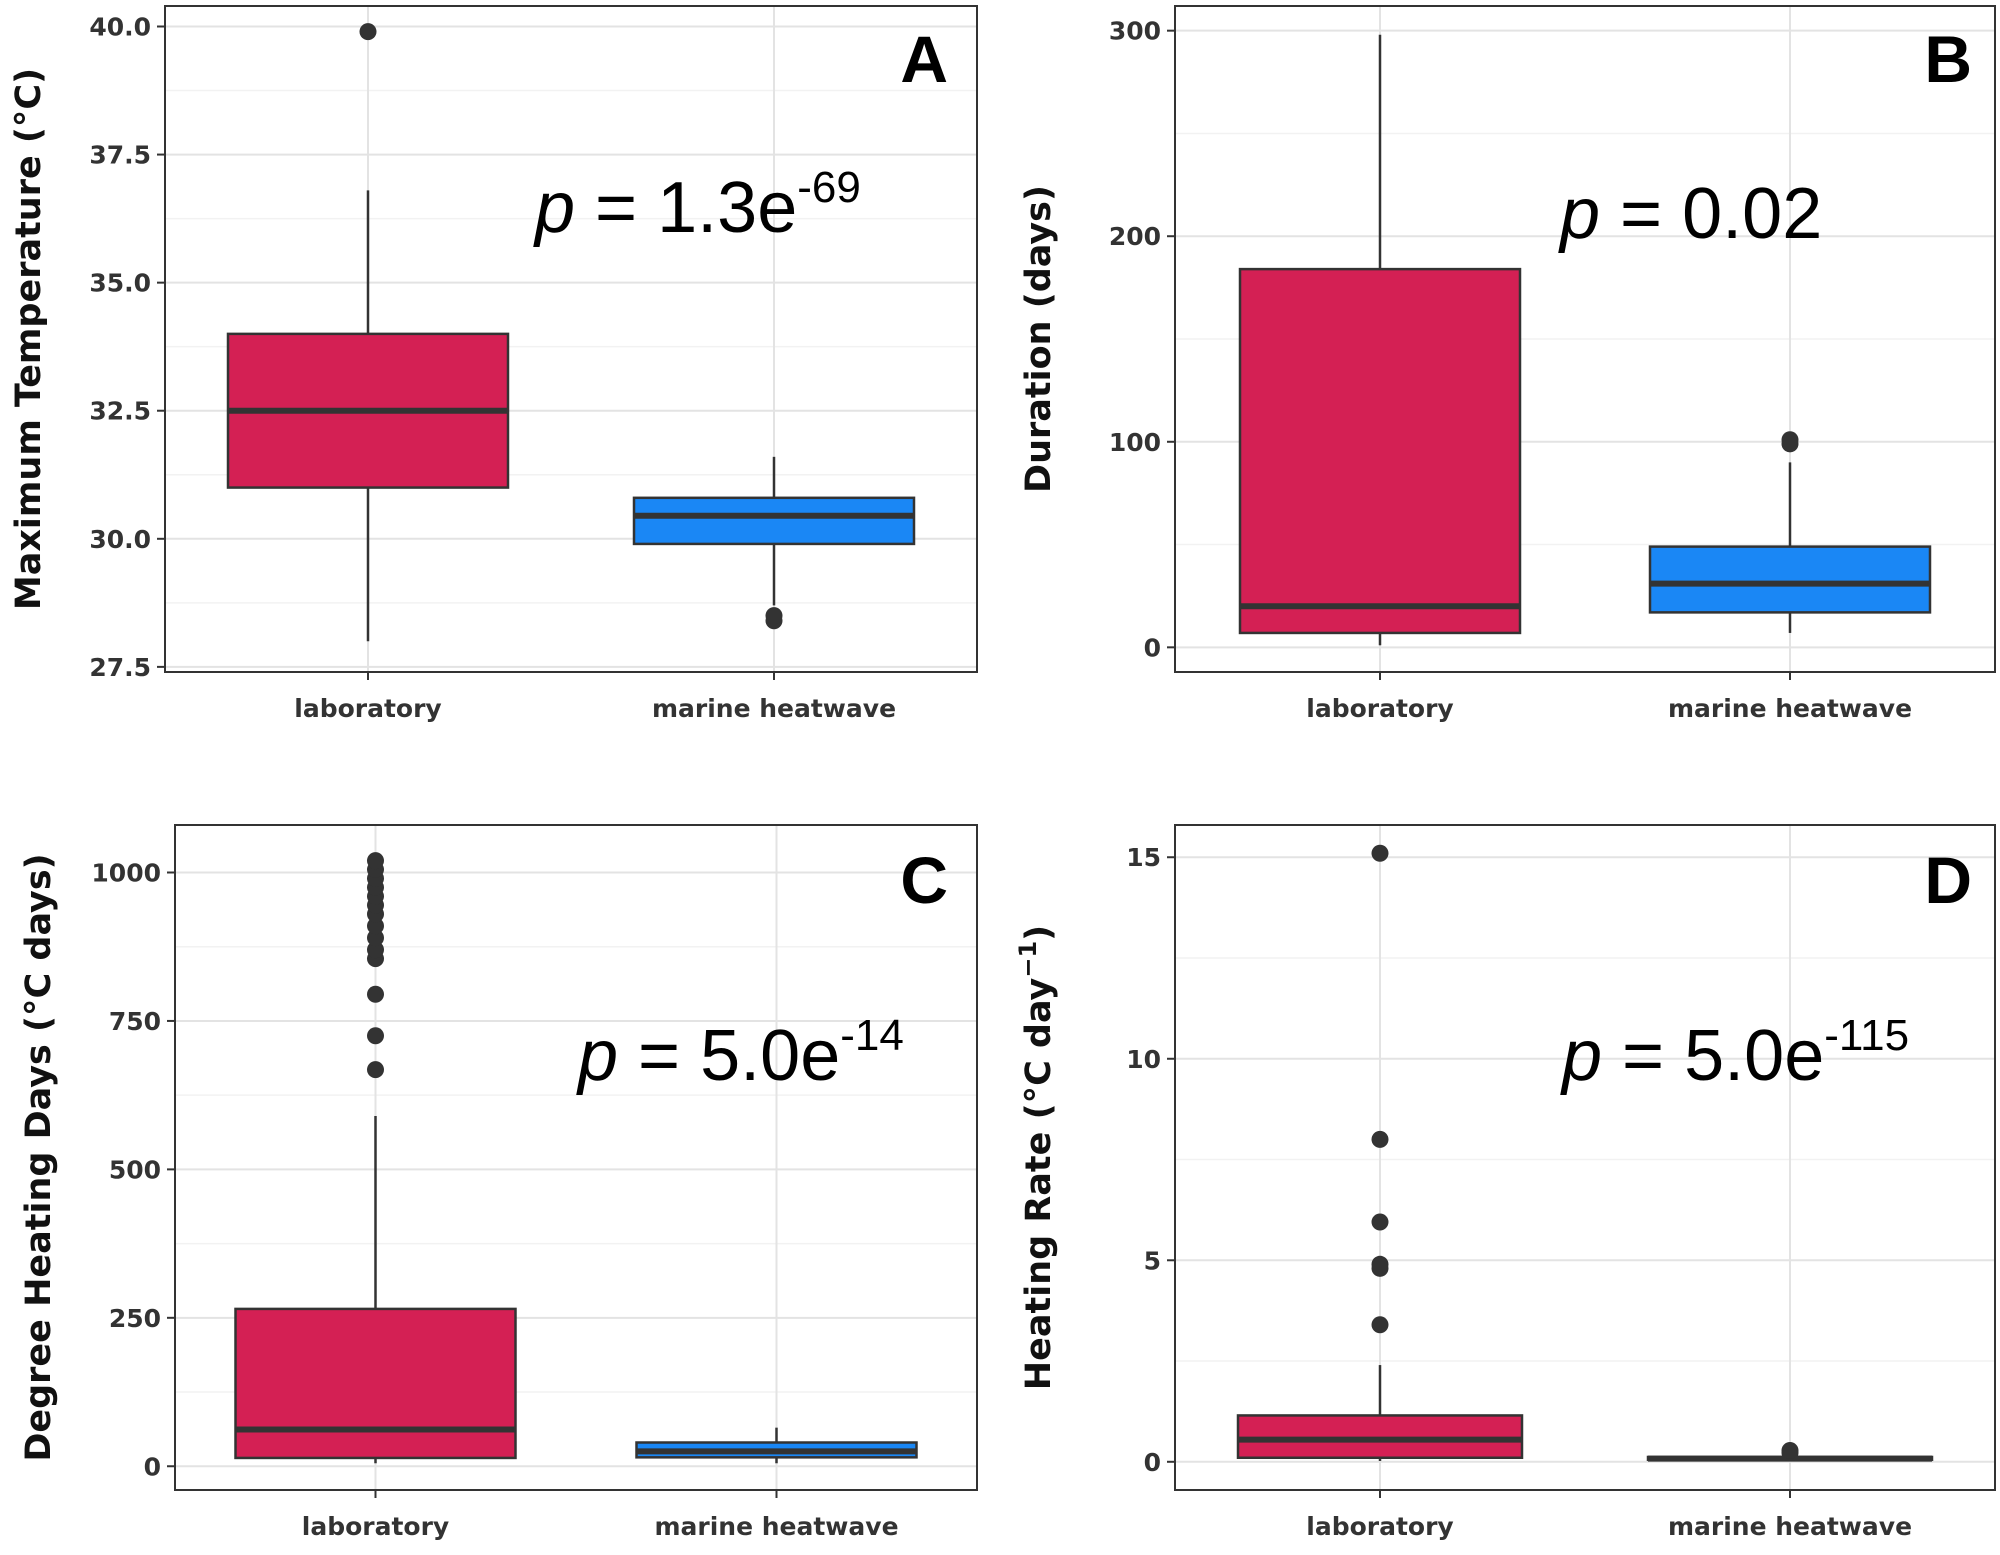 This screenshot has width=2000, height=1555. What do you see at coordinates (1143, 857) in the screenshot?
I see `y-tick-label: 15` at bounding box center [1143, 857].